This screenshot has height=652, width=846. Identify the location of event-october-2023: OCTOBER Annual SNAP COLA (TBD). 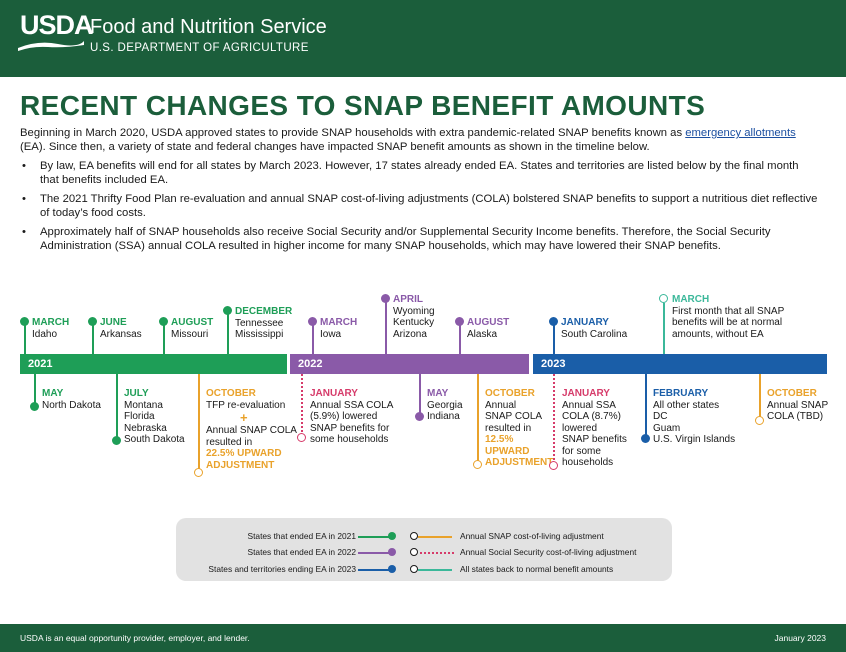
(797, 405).